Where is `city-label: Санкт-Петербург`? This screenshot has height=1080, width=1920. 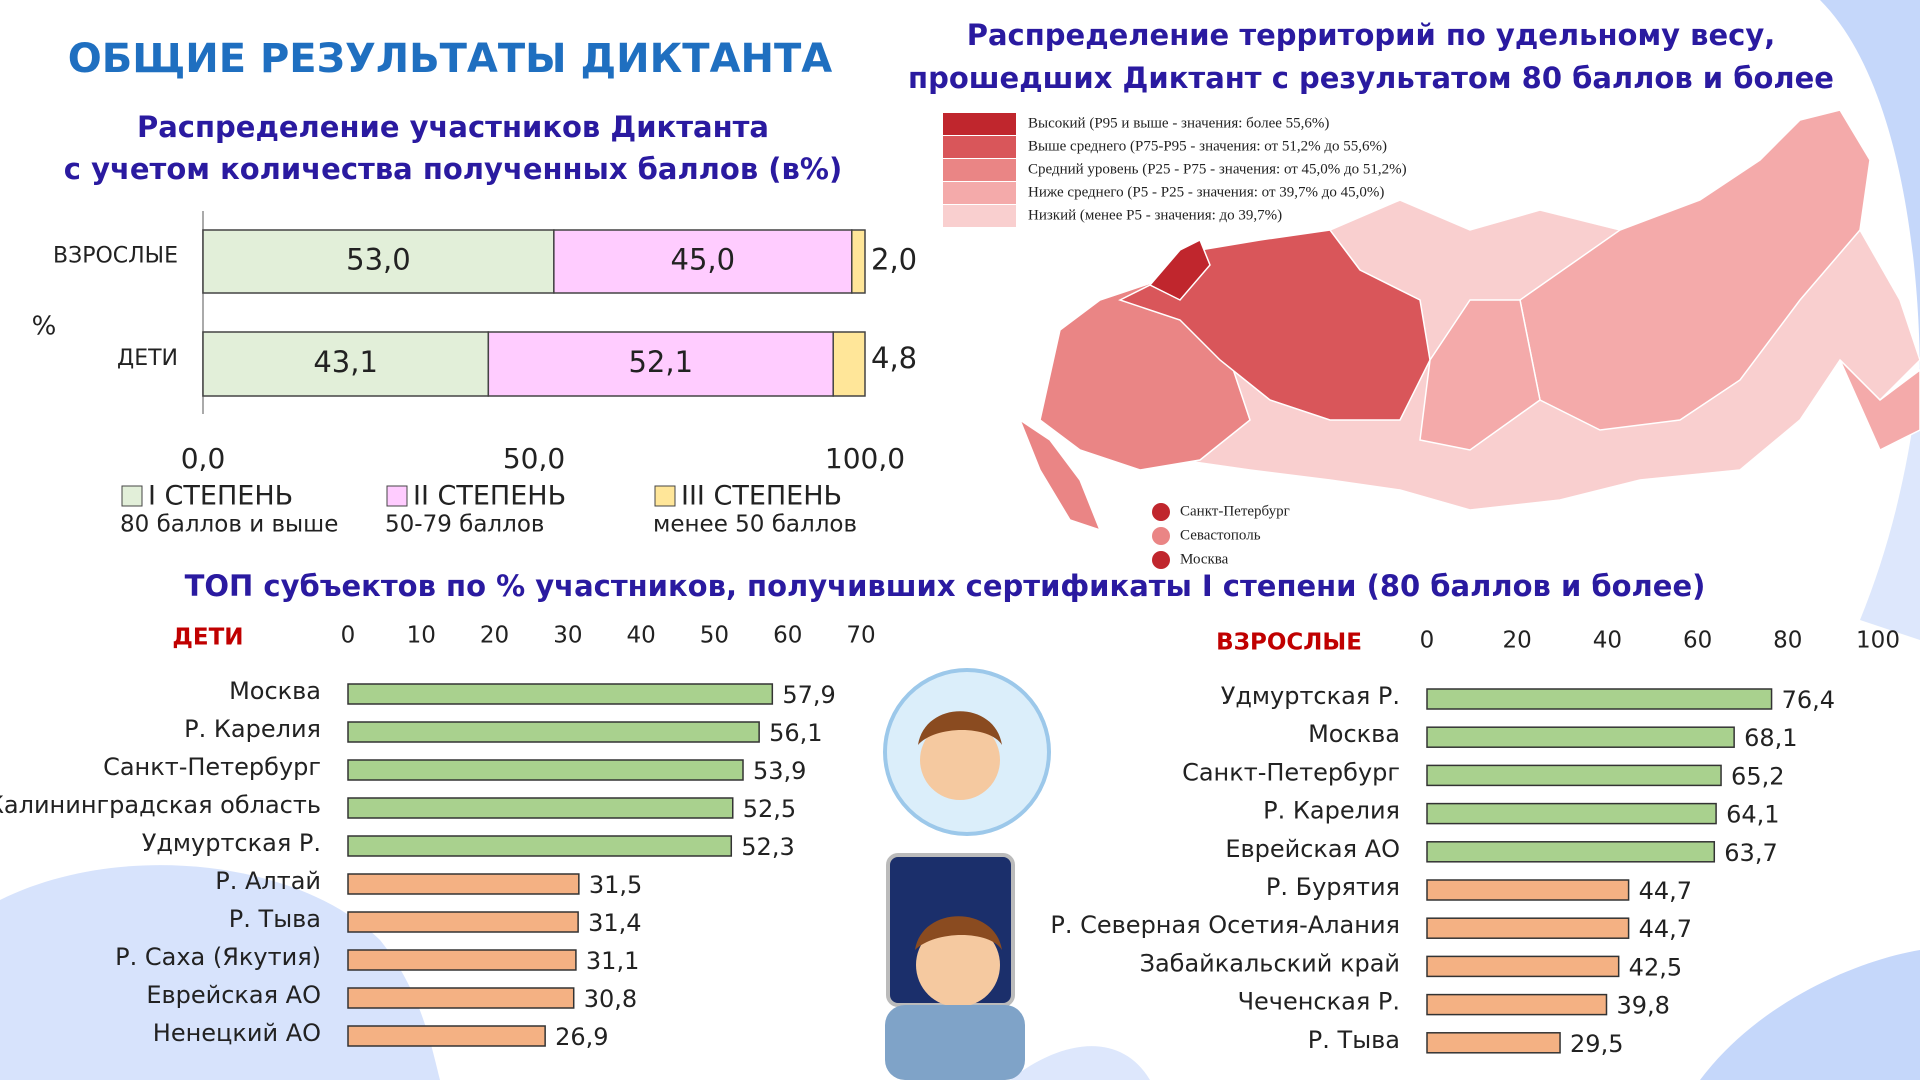
city-label: Санкт-Петербург is located at coordinates (1235, 511).